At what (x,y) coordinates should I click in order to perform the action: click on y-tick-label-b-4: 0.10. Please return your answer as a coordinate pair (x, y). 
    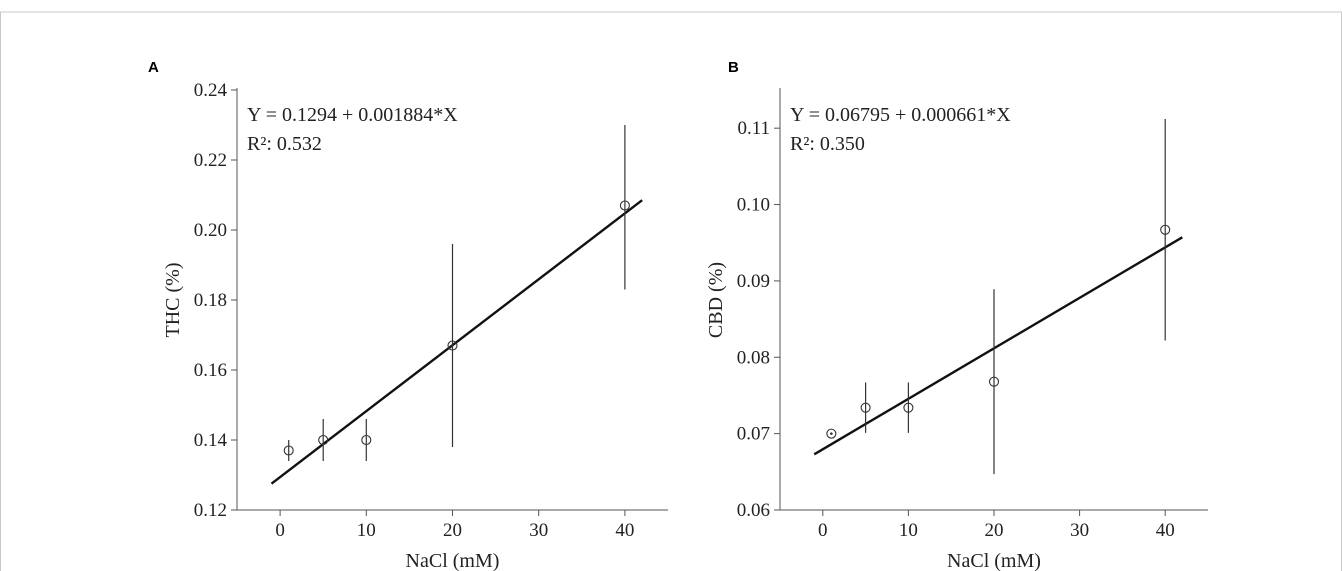
    Looking at the image, I should click on (753, 205).